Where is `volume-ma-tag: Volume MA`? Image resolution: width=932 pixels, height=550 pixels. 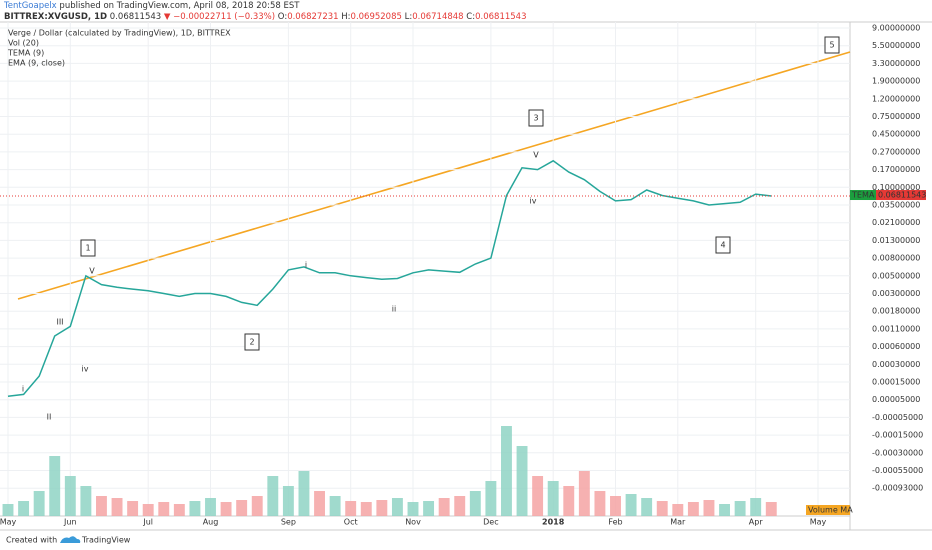
volume-ma-tag: Volume MA is located at coordinates (830, 510).